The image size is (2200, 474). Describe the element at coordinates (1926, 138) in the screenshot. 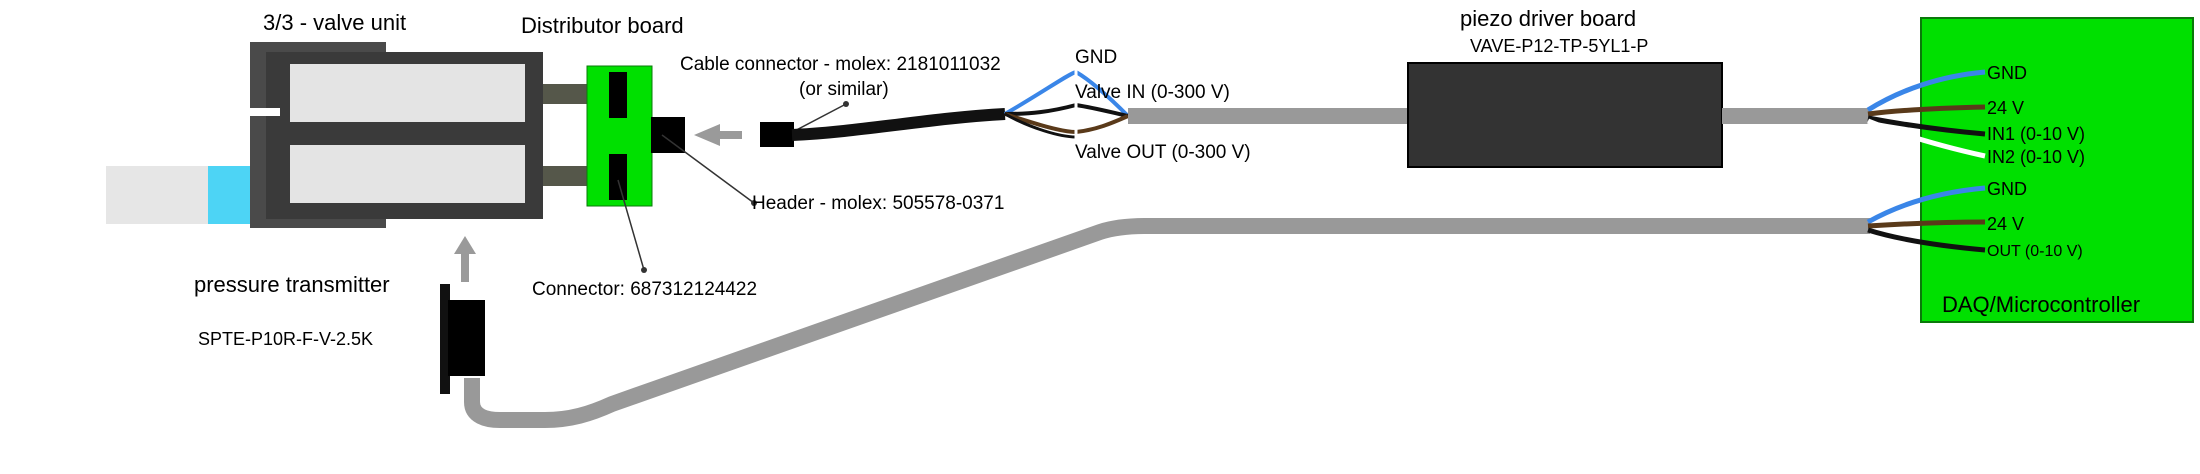

I see `daq-wire-in2-white` at that location.